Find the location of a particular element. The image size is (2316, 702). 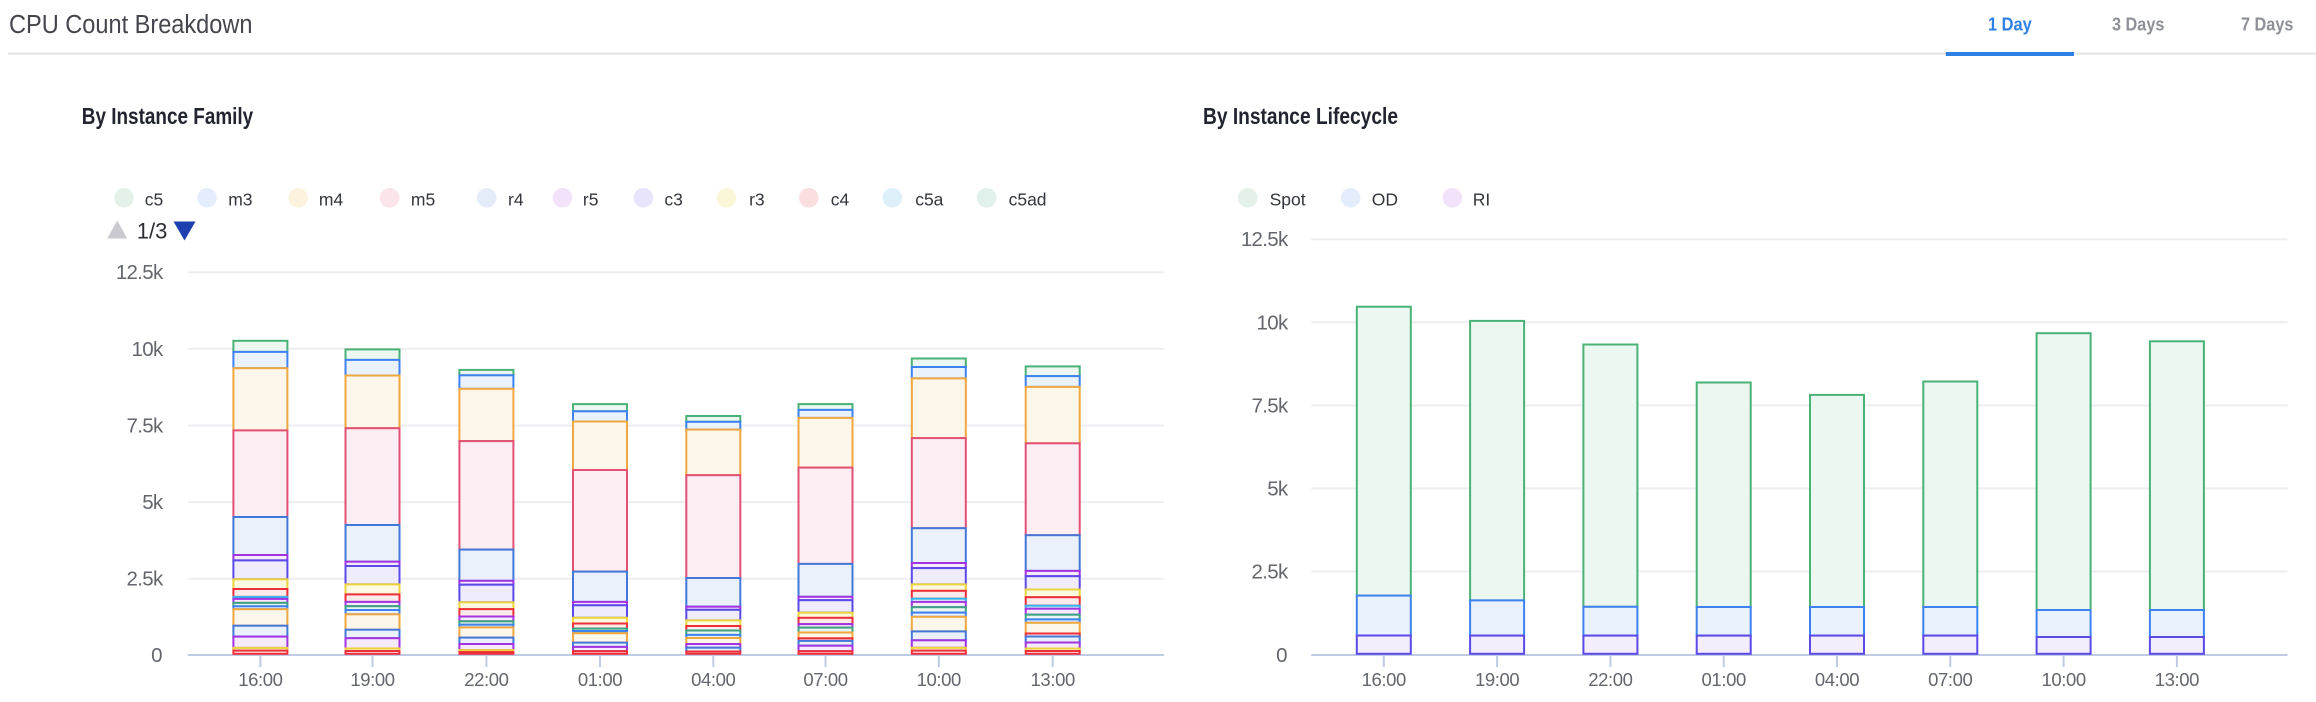

svg-text: By Instance Lifecycle is located at coordinates (1300, 116).